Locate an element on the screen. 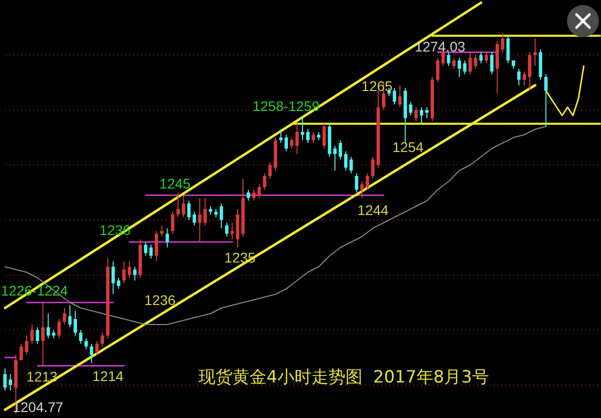 The image size is (601, 418). annotation: 1245 is located at coordinates (175, 183).